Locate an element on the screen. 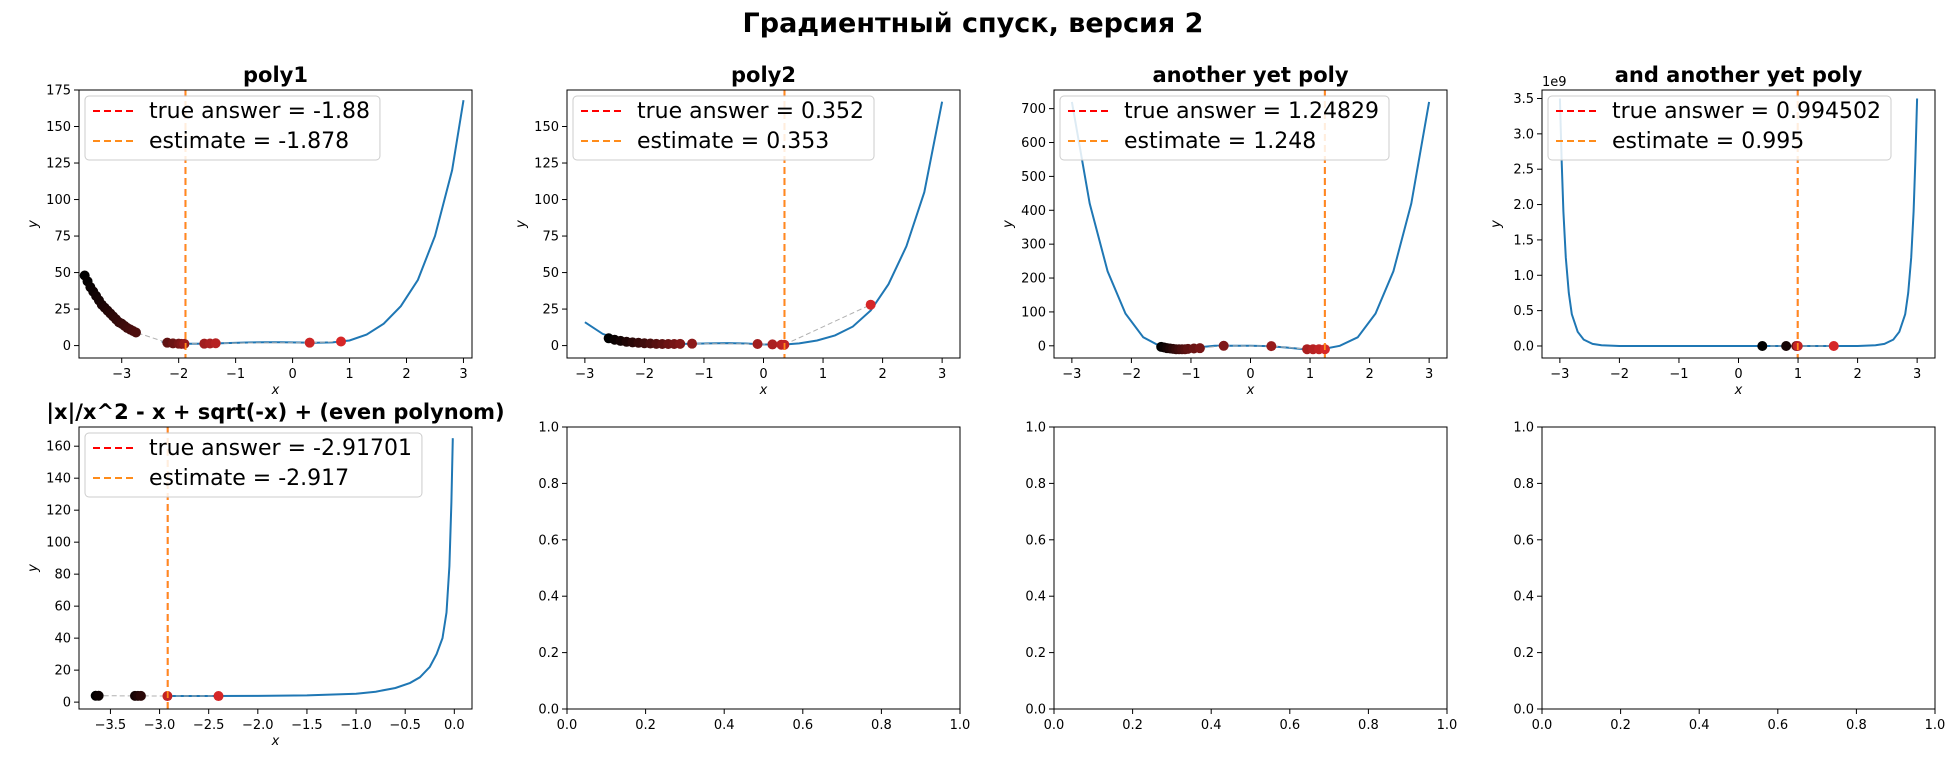 This screenshot has height=759, width=1947. x-tick-label: 0.0 is located at coordinates (1054, 725).